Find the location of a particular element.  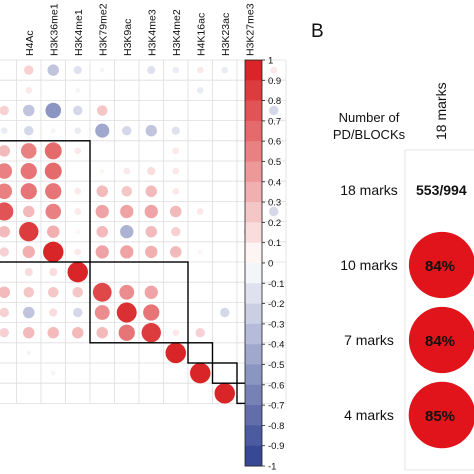

colorbar-tick-label: -0.4 is located at coordinates (276, 345).